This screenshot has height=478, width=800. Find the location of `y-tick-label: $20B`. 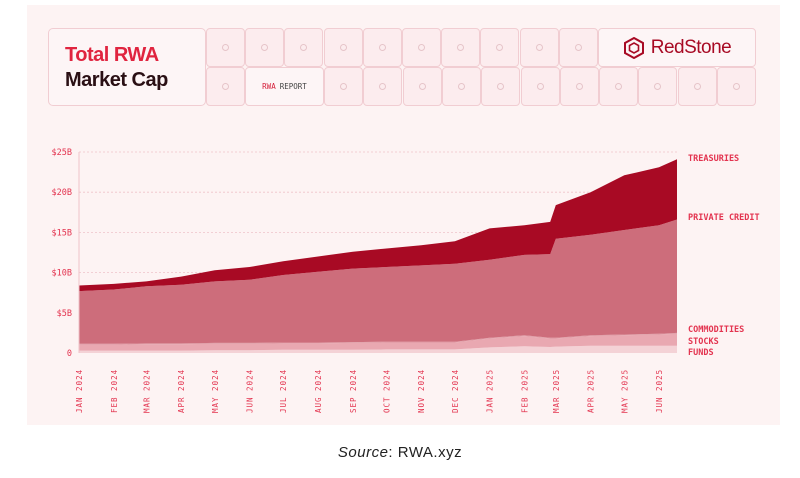

y-tick-label: $20B is located at coordinates (62, 193).